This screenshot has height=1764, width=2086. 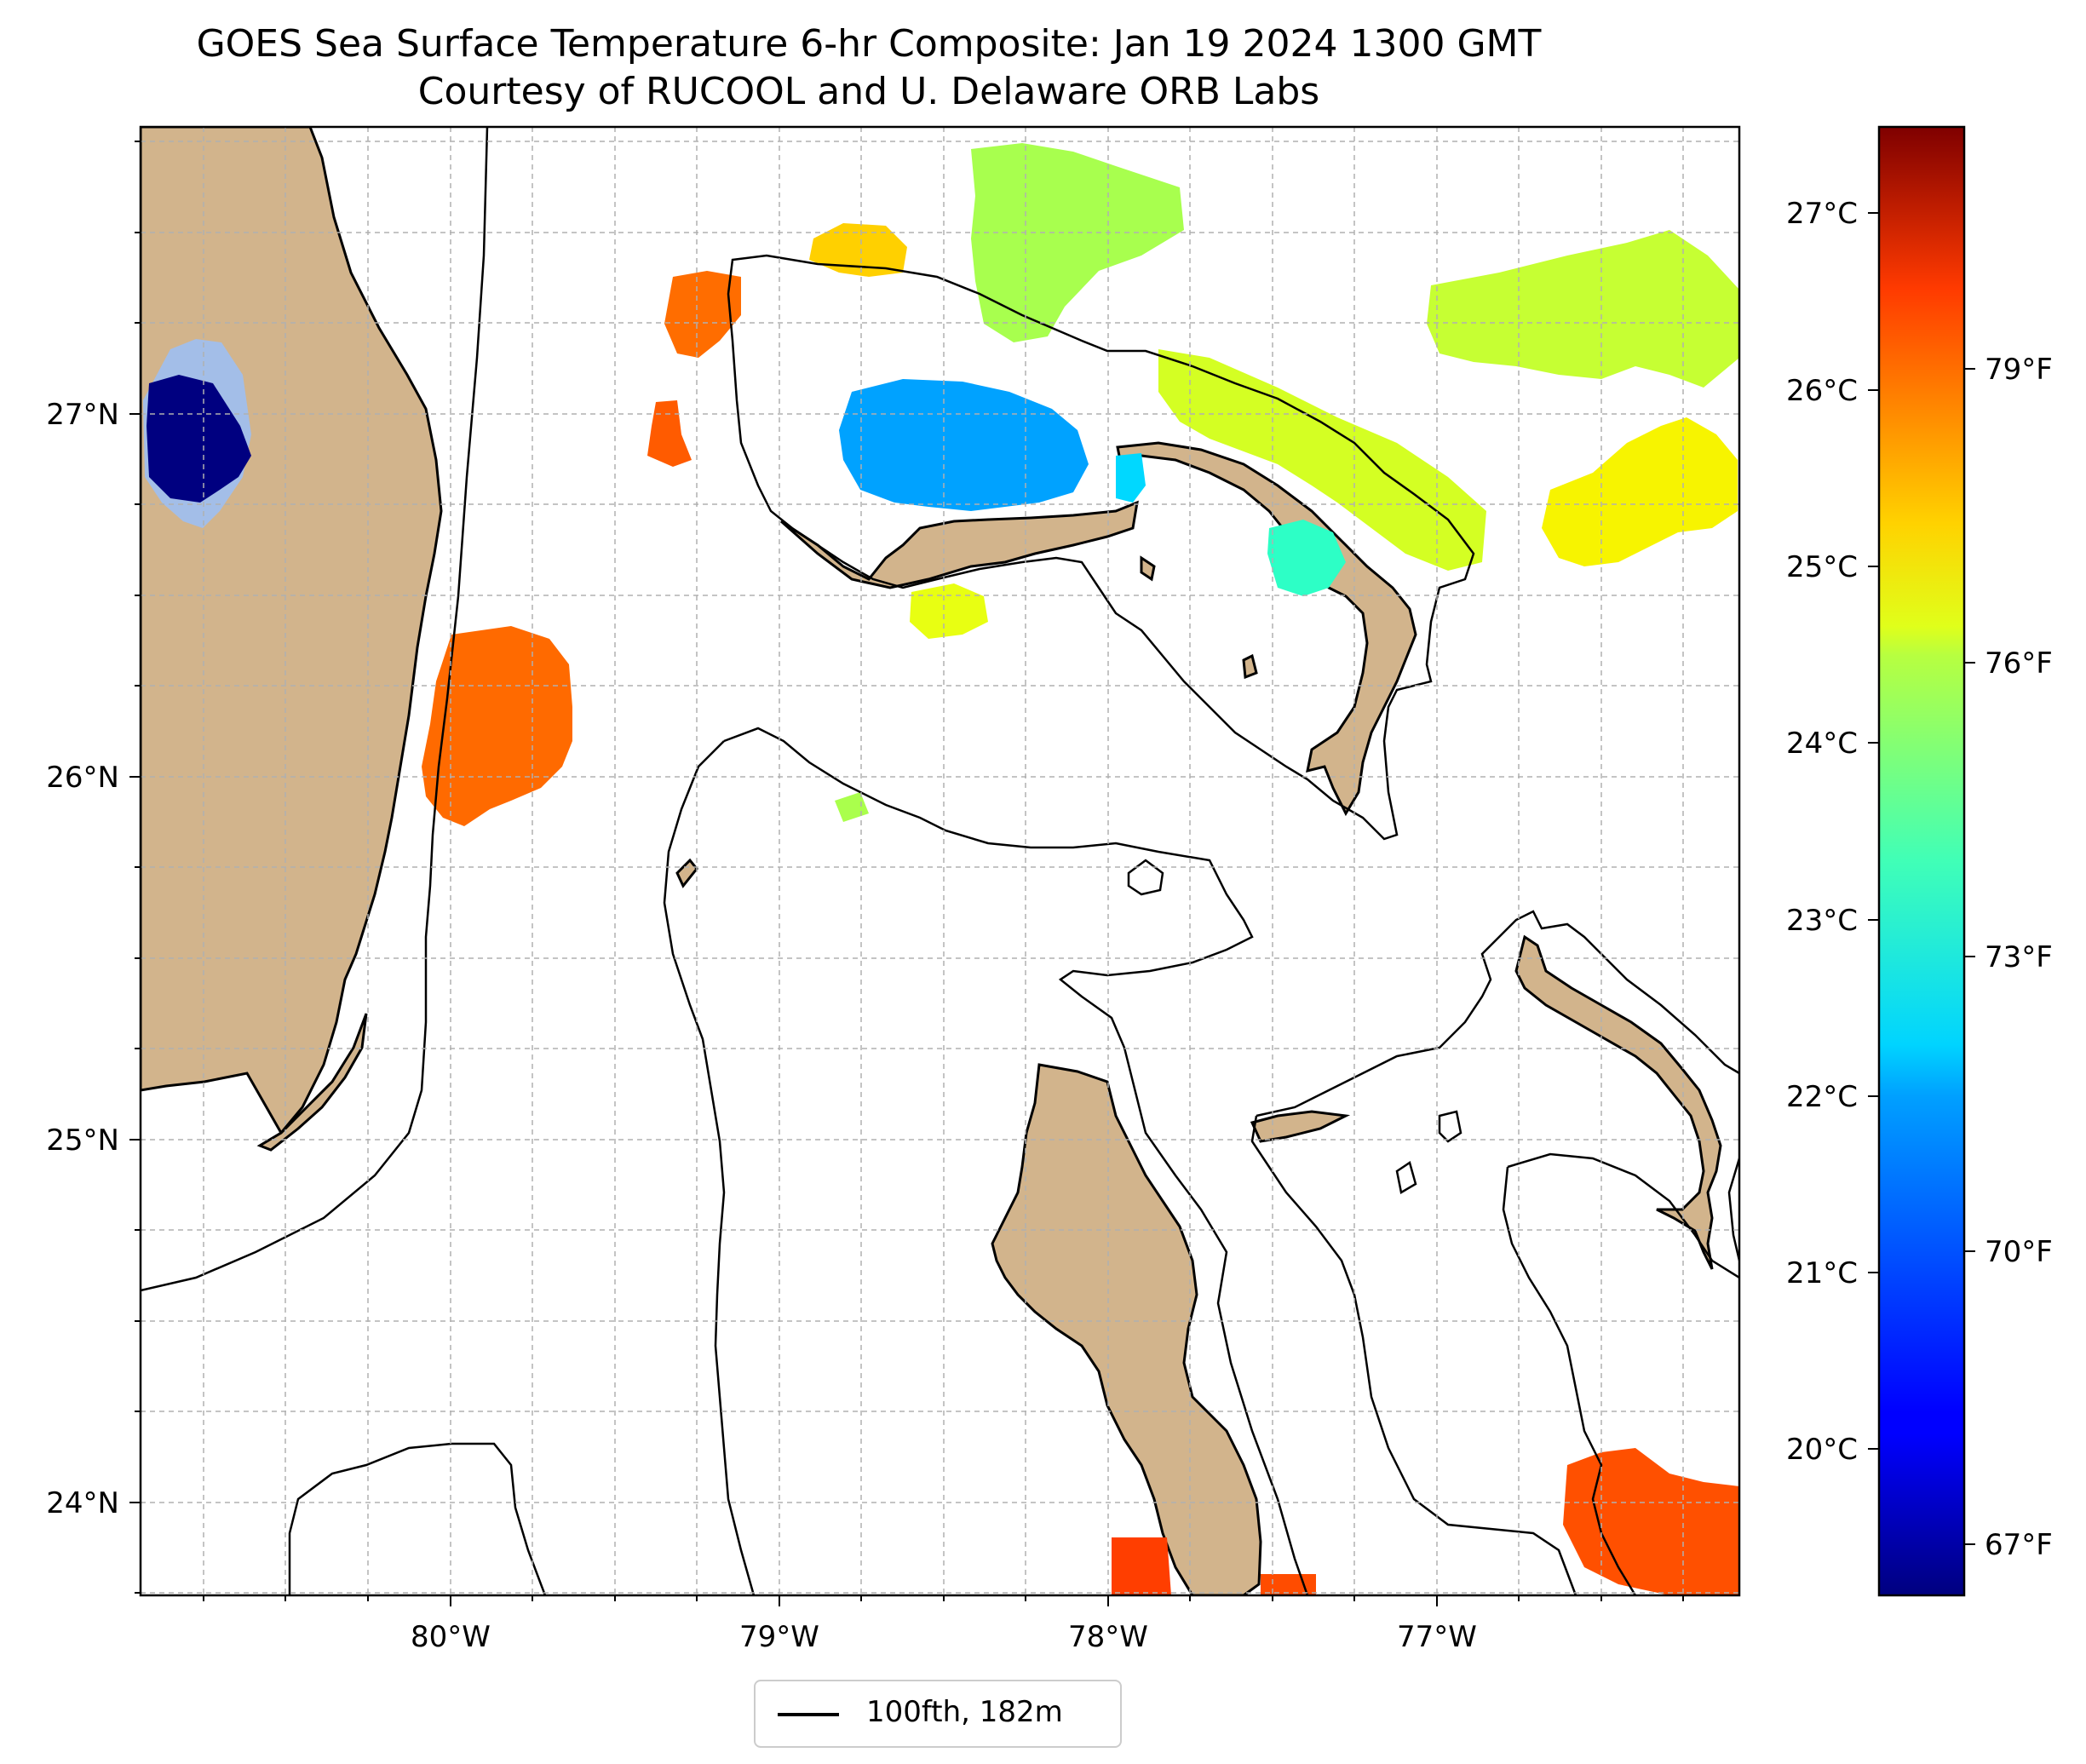 What do you see at coordinates (808, 1714) in the screenshot?
I see `legend-line-swatch` at bounding box center [808, 1714].